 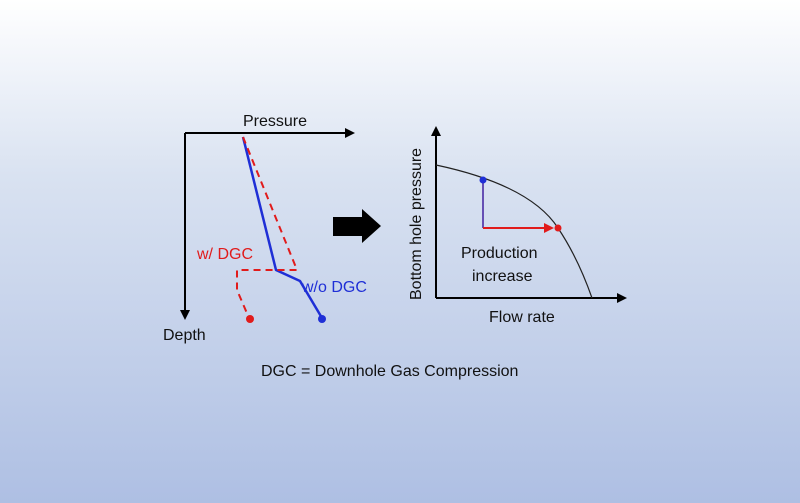 What do you see at coordinates (483, 180) in the screenshot?
I see `initial-operating-point` at bounding box center [483, 180].